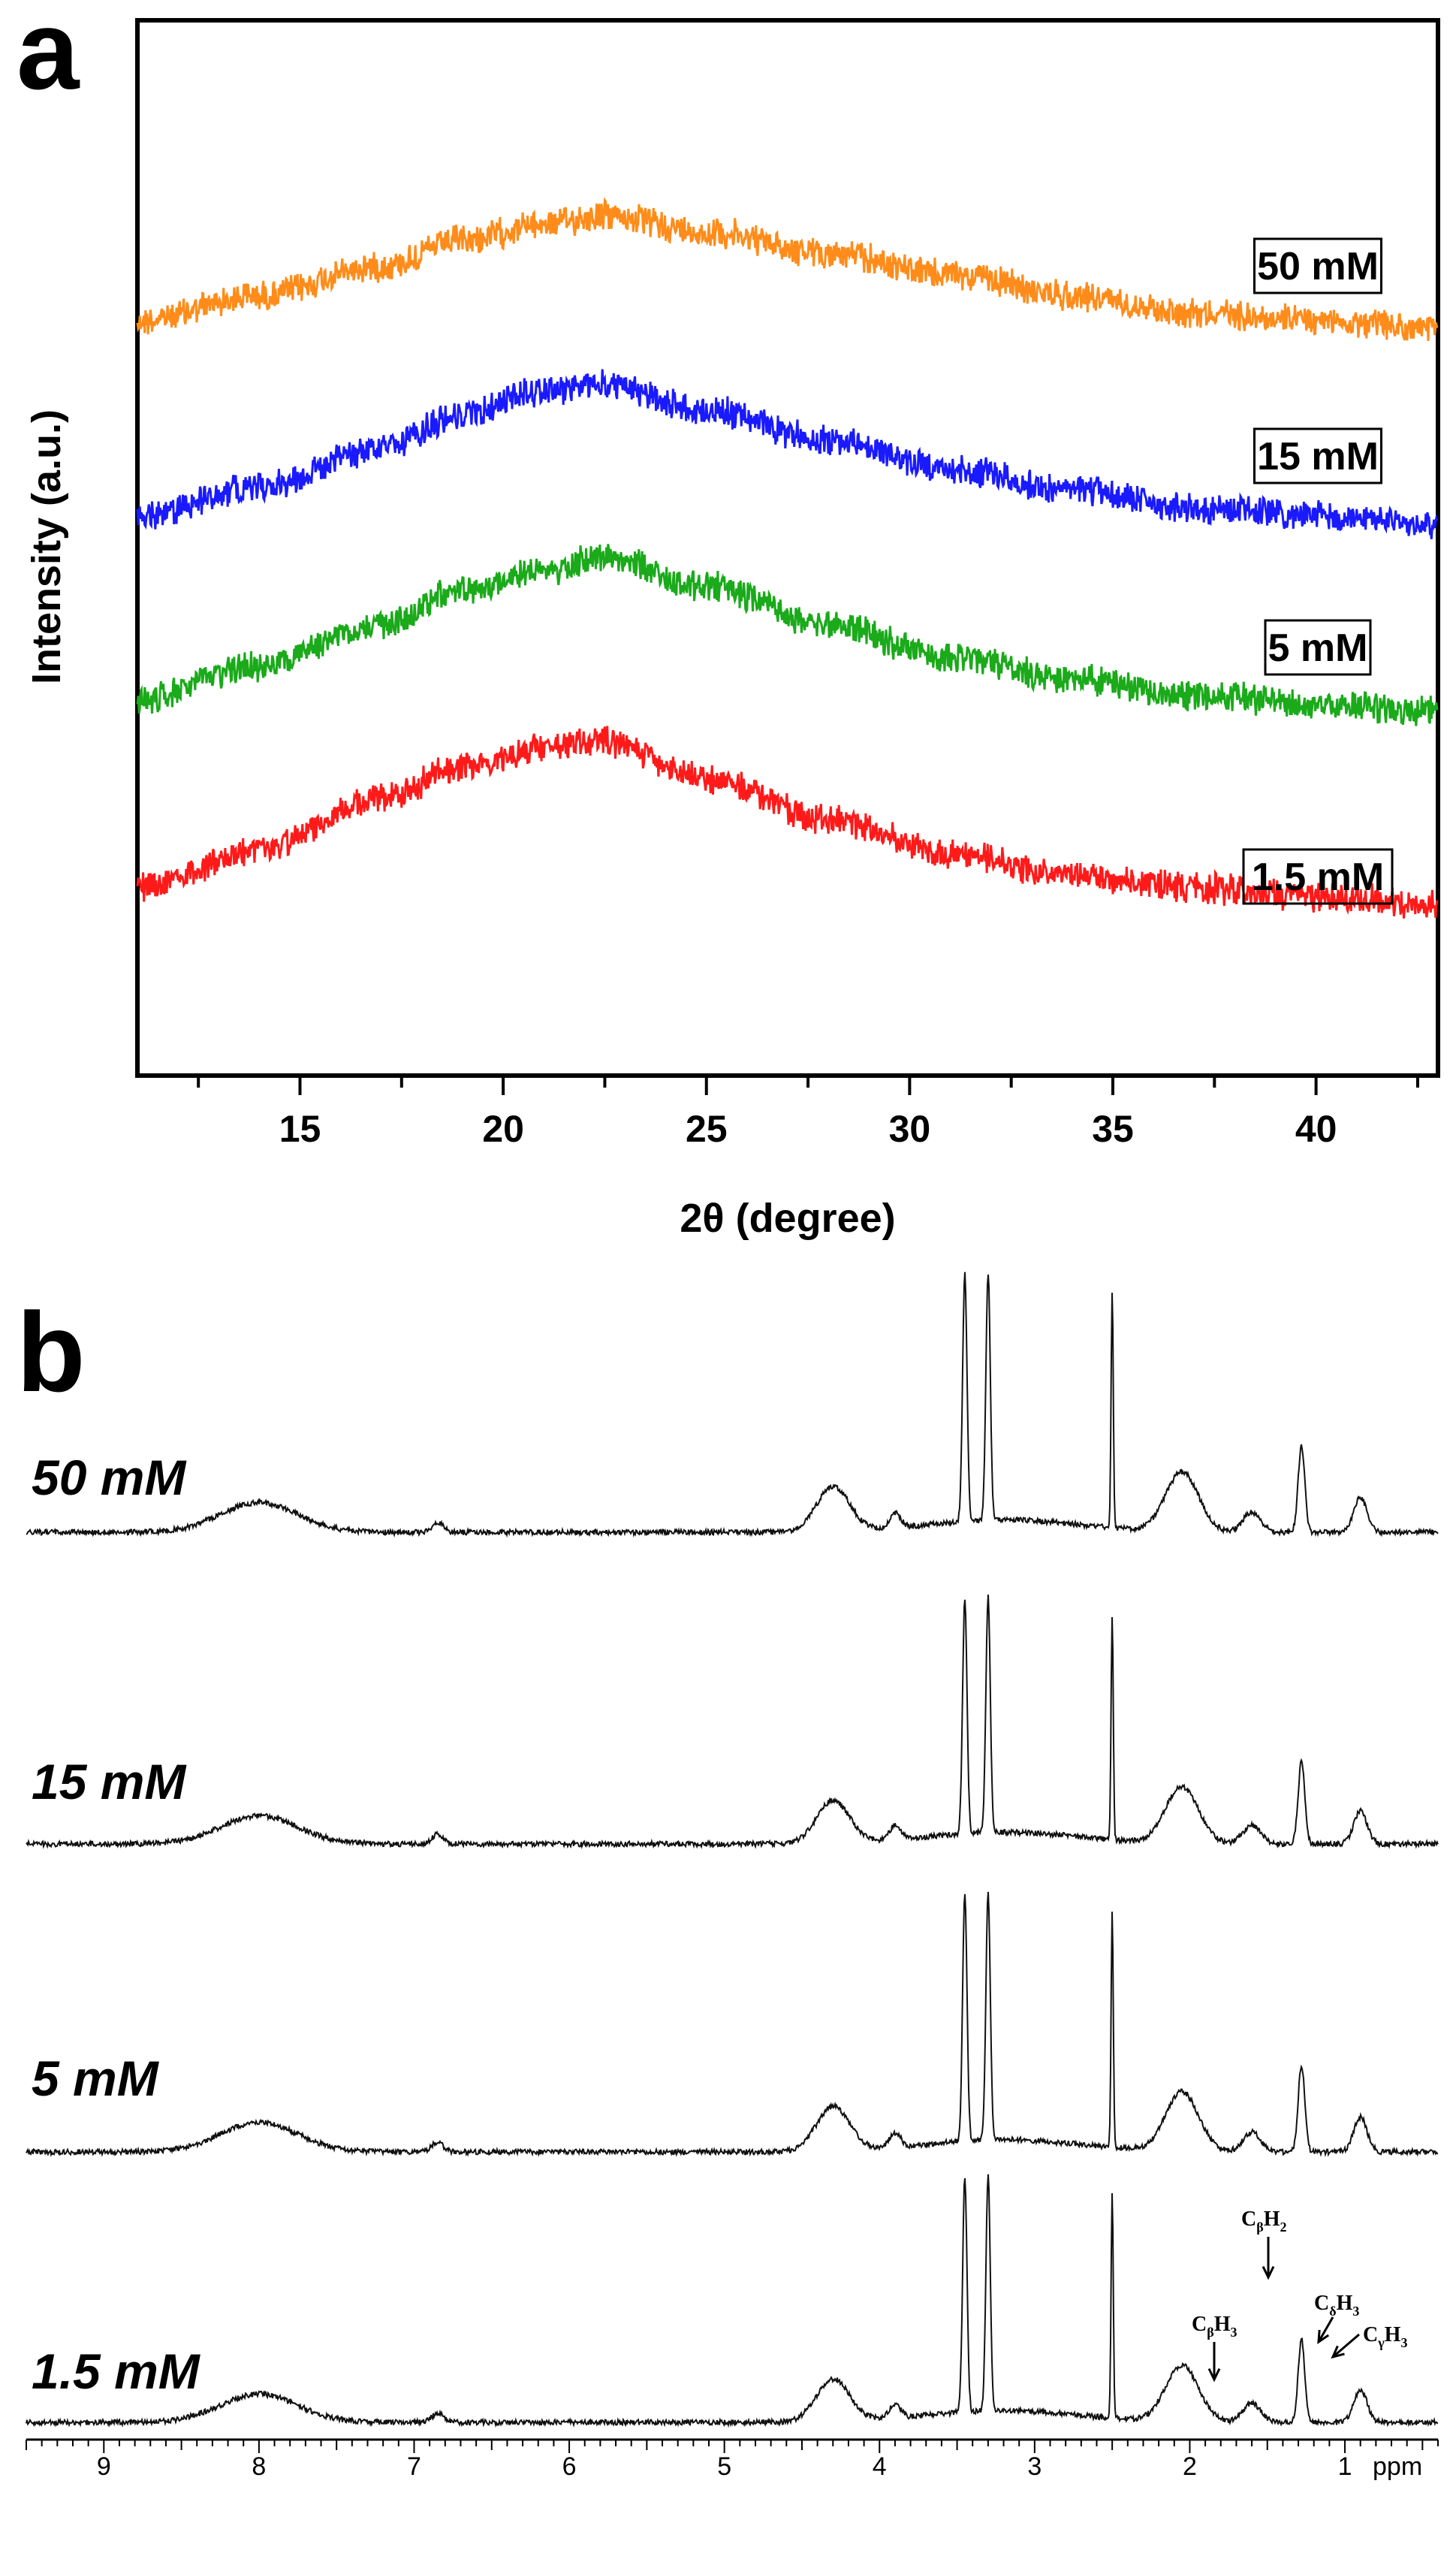  What do you see at coordinates (300, 1129) in the screenshot?
I see `xrd-tick-label: 15` at bounding box center [300, 1129].